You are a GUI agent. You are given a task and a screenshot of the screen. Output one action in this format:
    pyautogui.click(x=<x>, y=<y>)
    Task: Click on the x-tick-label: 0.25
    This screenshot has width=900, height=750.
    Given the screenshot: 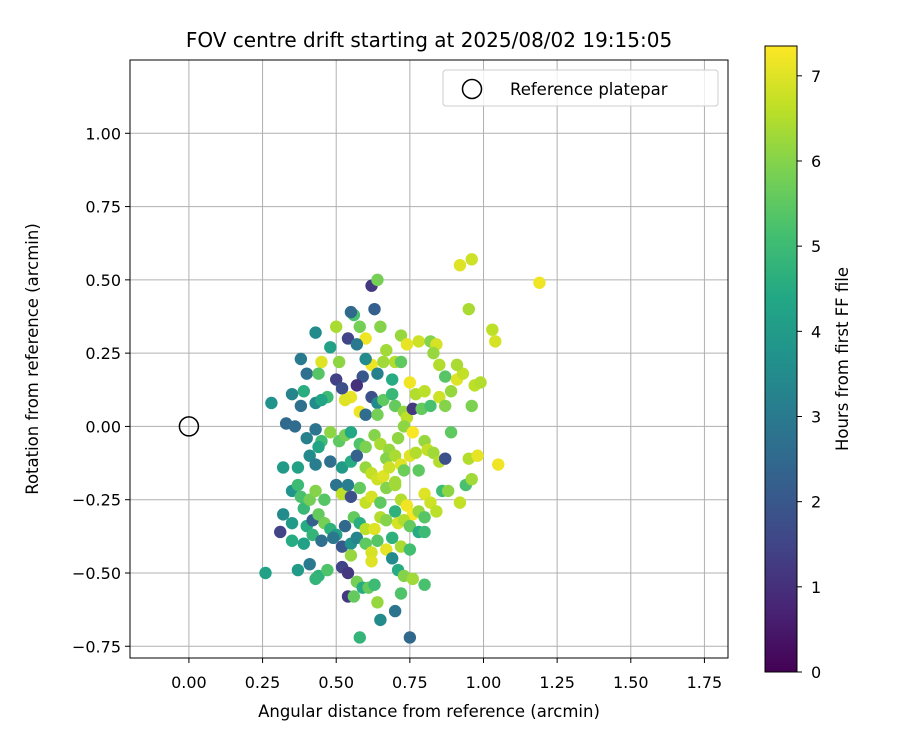 What is the action you would take?
    pyautogui.click(x=263, y=682)
    